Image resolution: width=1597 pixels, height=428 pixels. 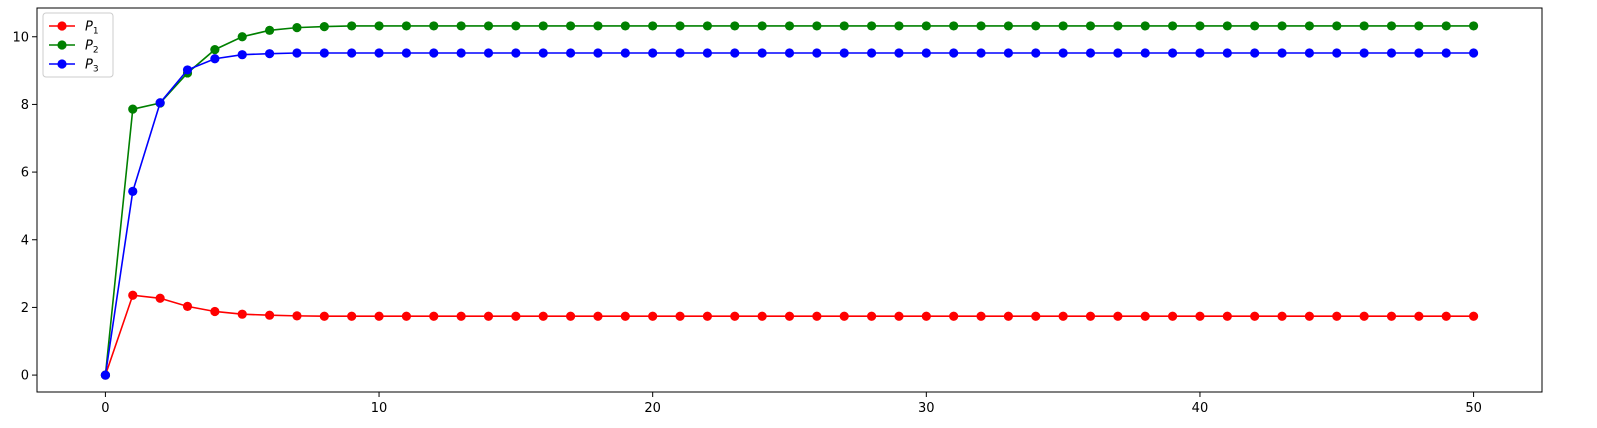 I want to click on legend-item: P3, so click(x=74, y=66).